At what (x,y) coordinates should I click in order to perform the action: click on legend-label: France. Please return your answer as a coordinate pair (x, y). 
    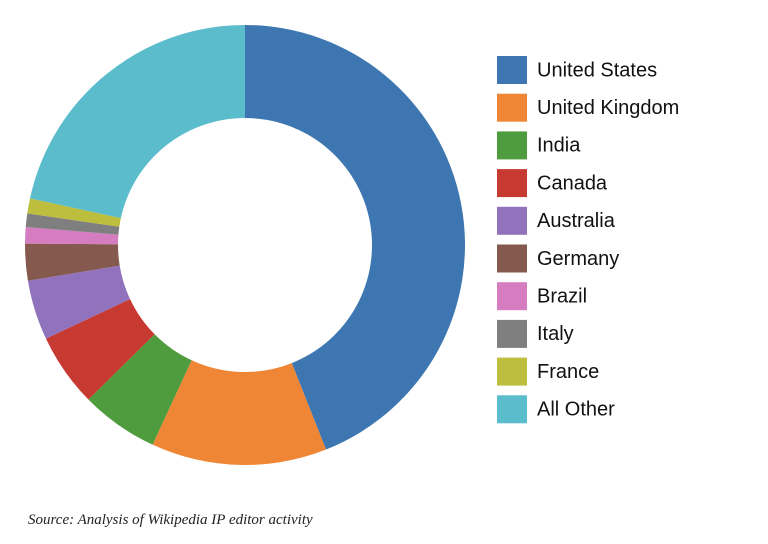
    Looking at the image, I should click on (568, 372).